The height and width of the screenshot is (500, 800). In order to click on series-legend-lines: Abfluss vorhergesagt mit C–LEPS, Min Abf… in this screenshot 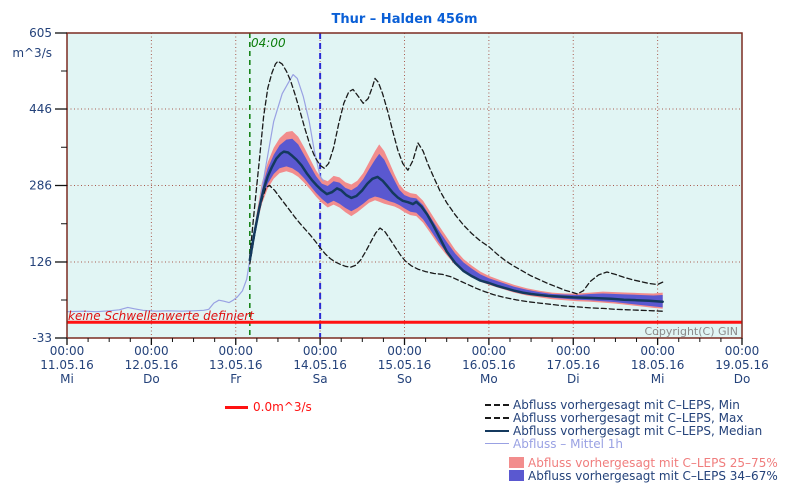, I will do `click(624, 424)`.